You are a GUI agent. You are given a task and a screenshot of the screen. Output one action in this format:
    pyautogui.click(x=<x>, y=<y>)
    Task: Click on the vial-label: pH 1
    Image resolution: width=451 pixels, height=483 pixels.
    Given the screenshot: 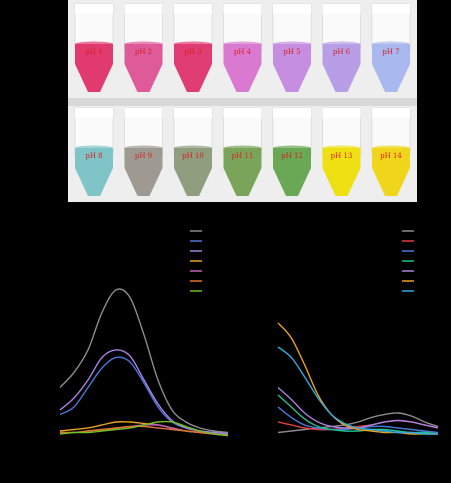 What is the action you would take?
    pyautogui.click(x=93, y=52)
    